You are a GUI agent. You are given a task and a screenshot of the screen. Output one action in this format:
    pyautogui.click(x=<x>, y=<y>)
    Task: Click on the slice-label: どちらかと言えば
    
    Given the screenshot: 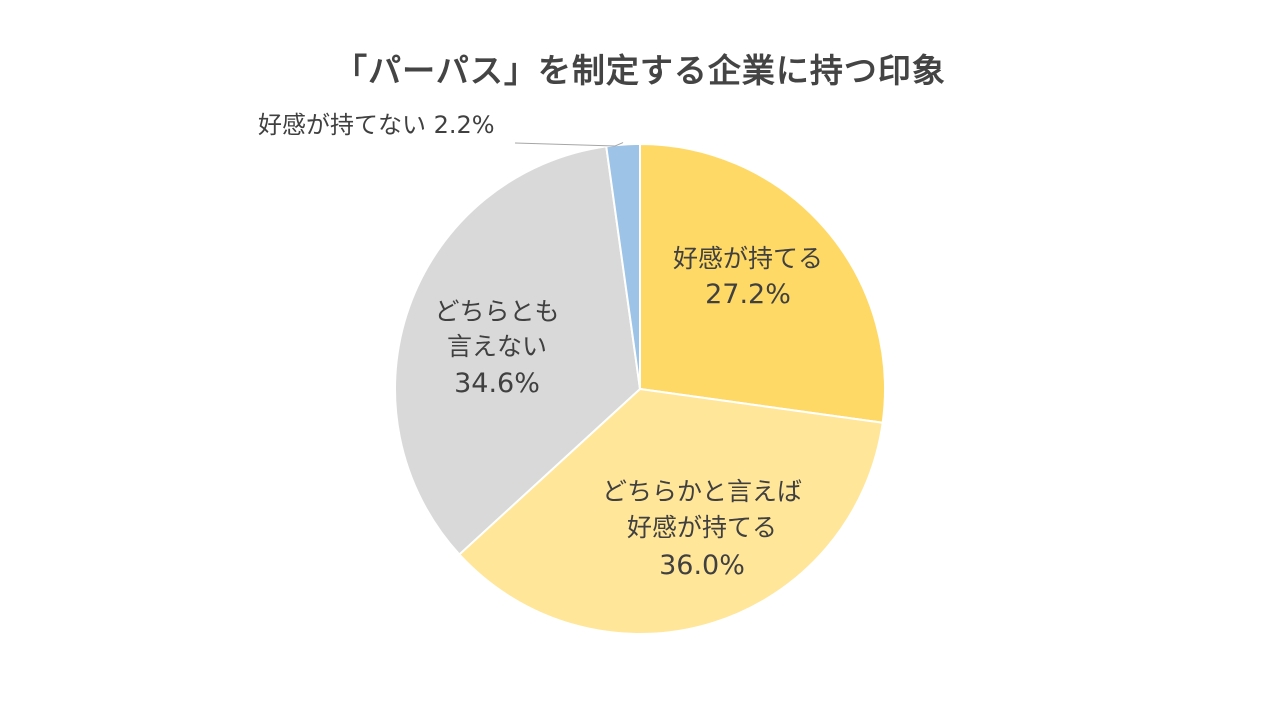 What is the action you would take?
    pyautogui.click(x=702, y=491)
    